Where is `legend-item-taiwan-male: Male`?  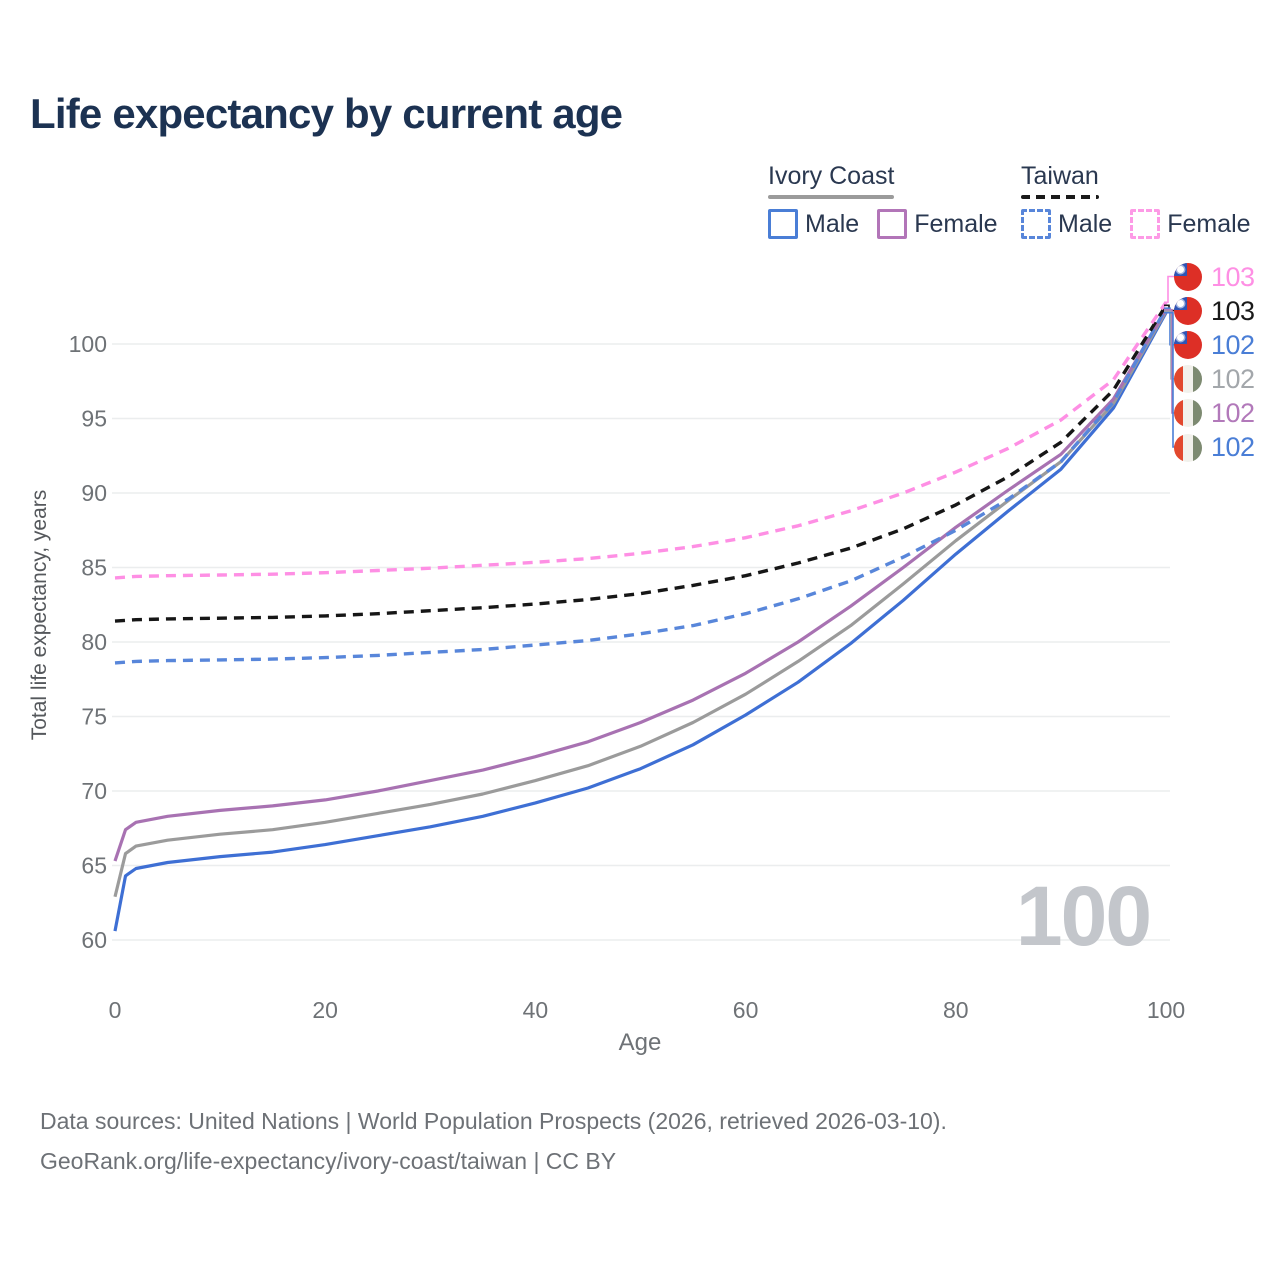 legend-item-taiwan-male: Male is located at coordinates (1066, 224).